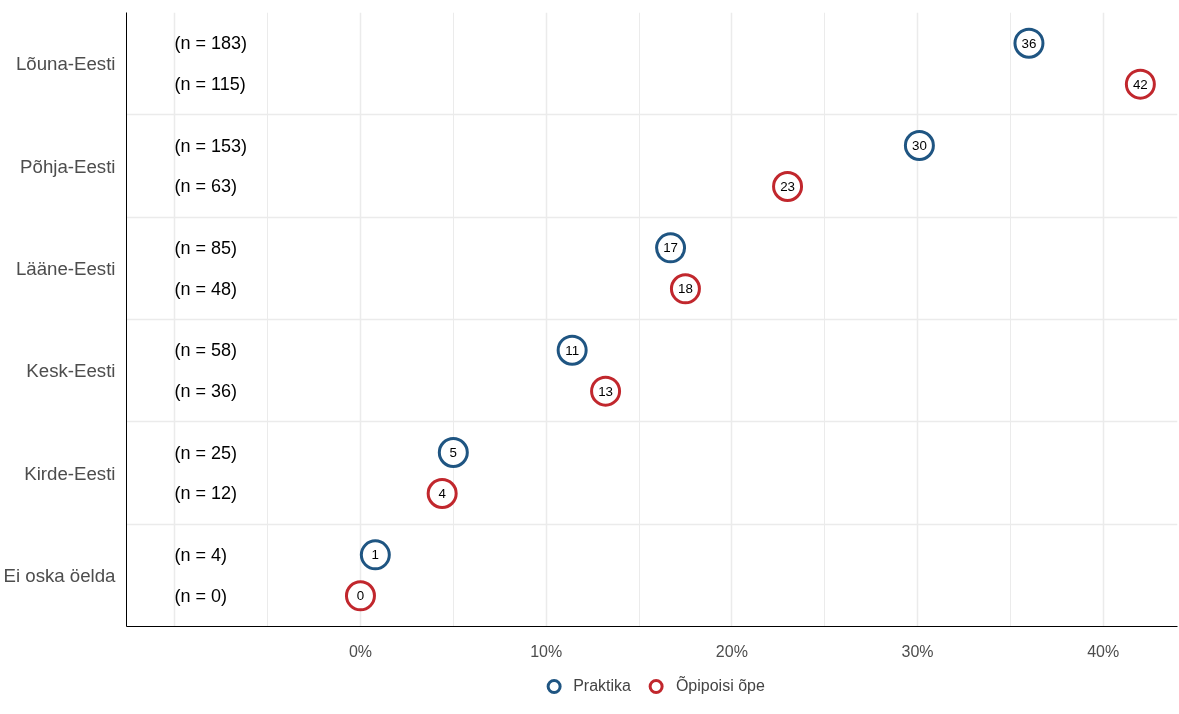  I want to click on legend-label: Õpipoisi õpe, so click(720, 686).